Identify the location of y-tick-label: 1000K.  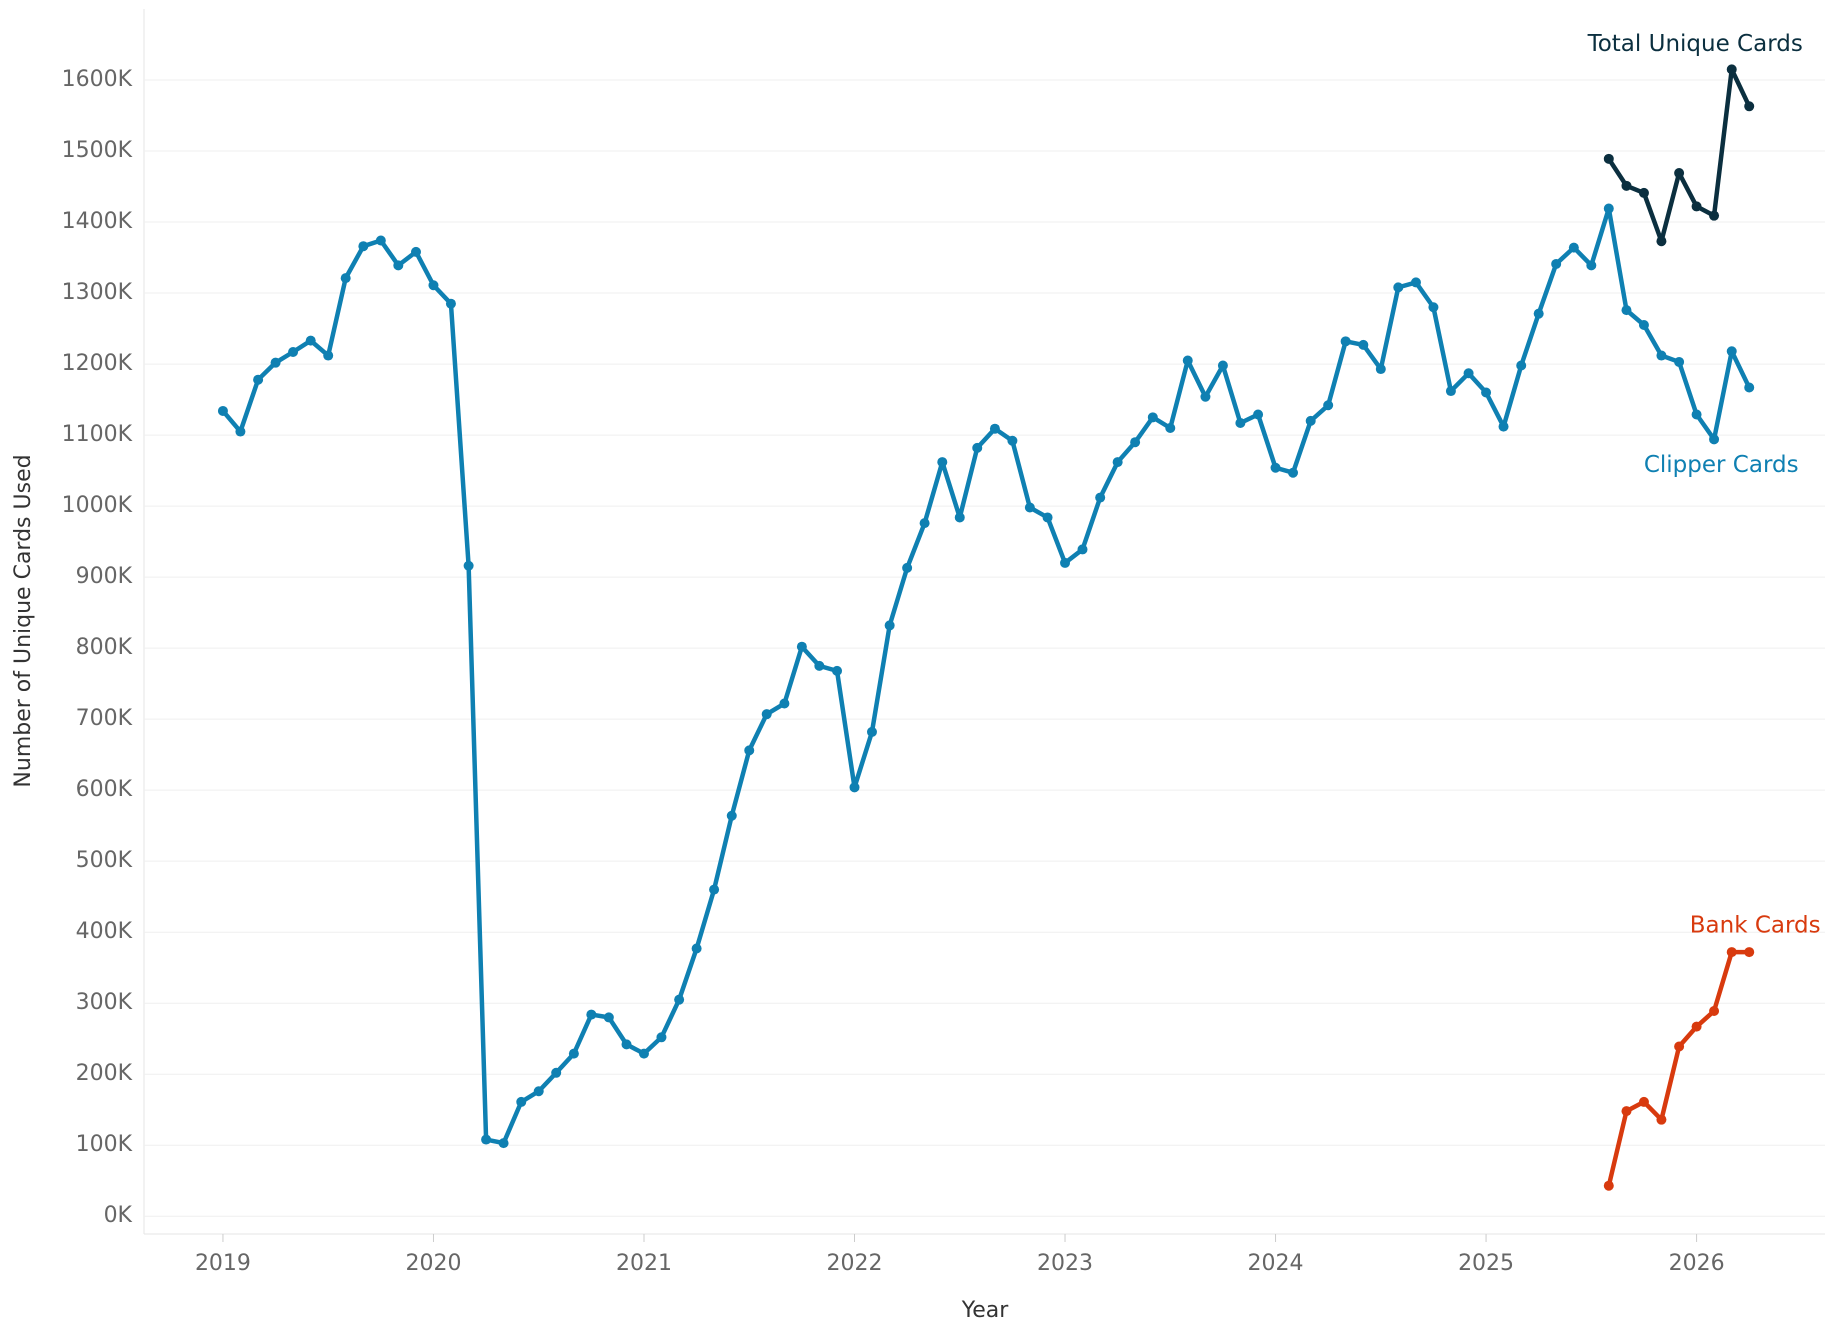
(97, 505).